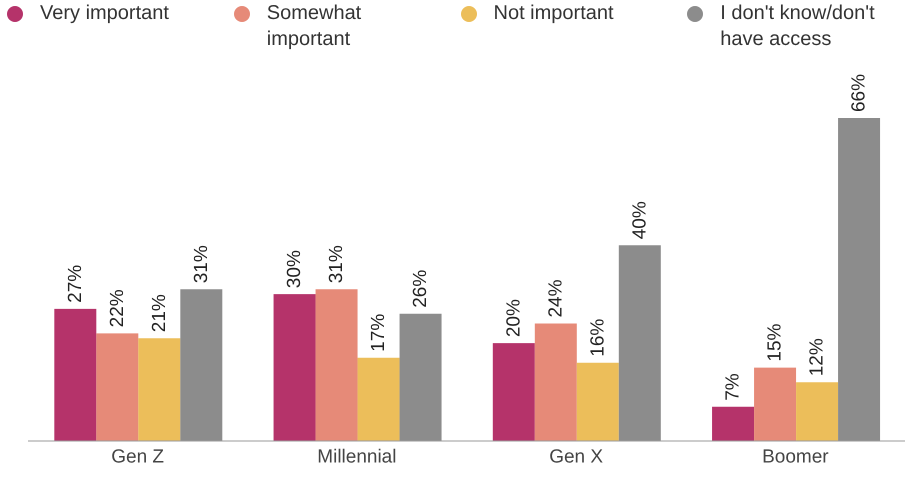  I want to click on data-label: 21%, so click(159, 313).